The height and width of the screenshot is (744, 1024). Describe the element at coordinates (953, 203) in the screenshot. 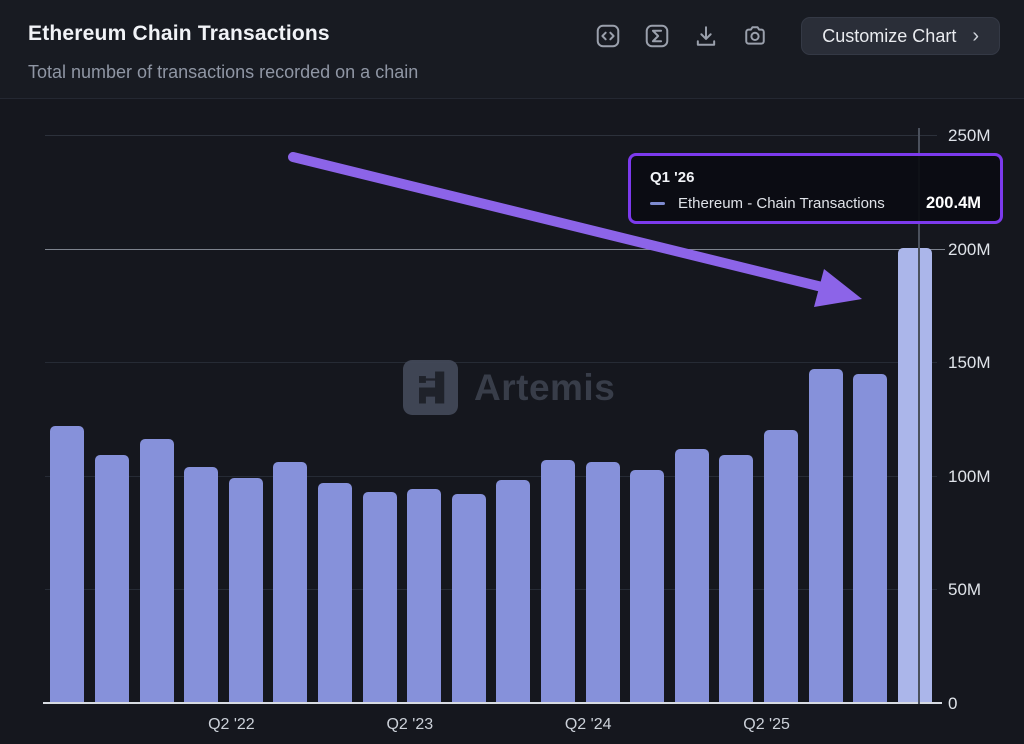

I see `tooltip-series-value: 200.4M` at that location.